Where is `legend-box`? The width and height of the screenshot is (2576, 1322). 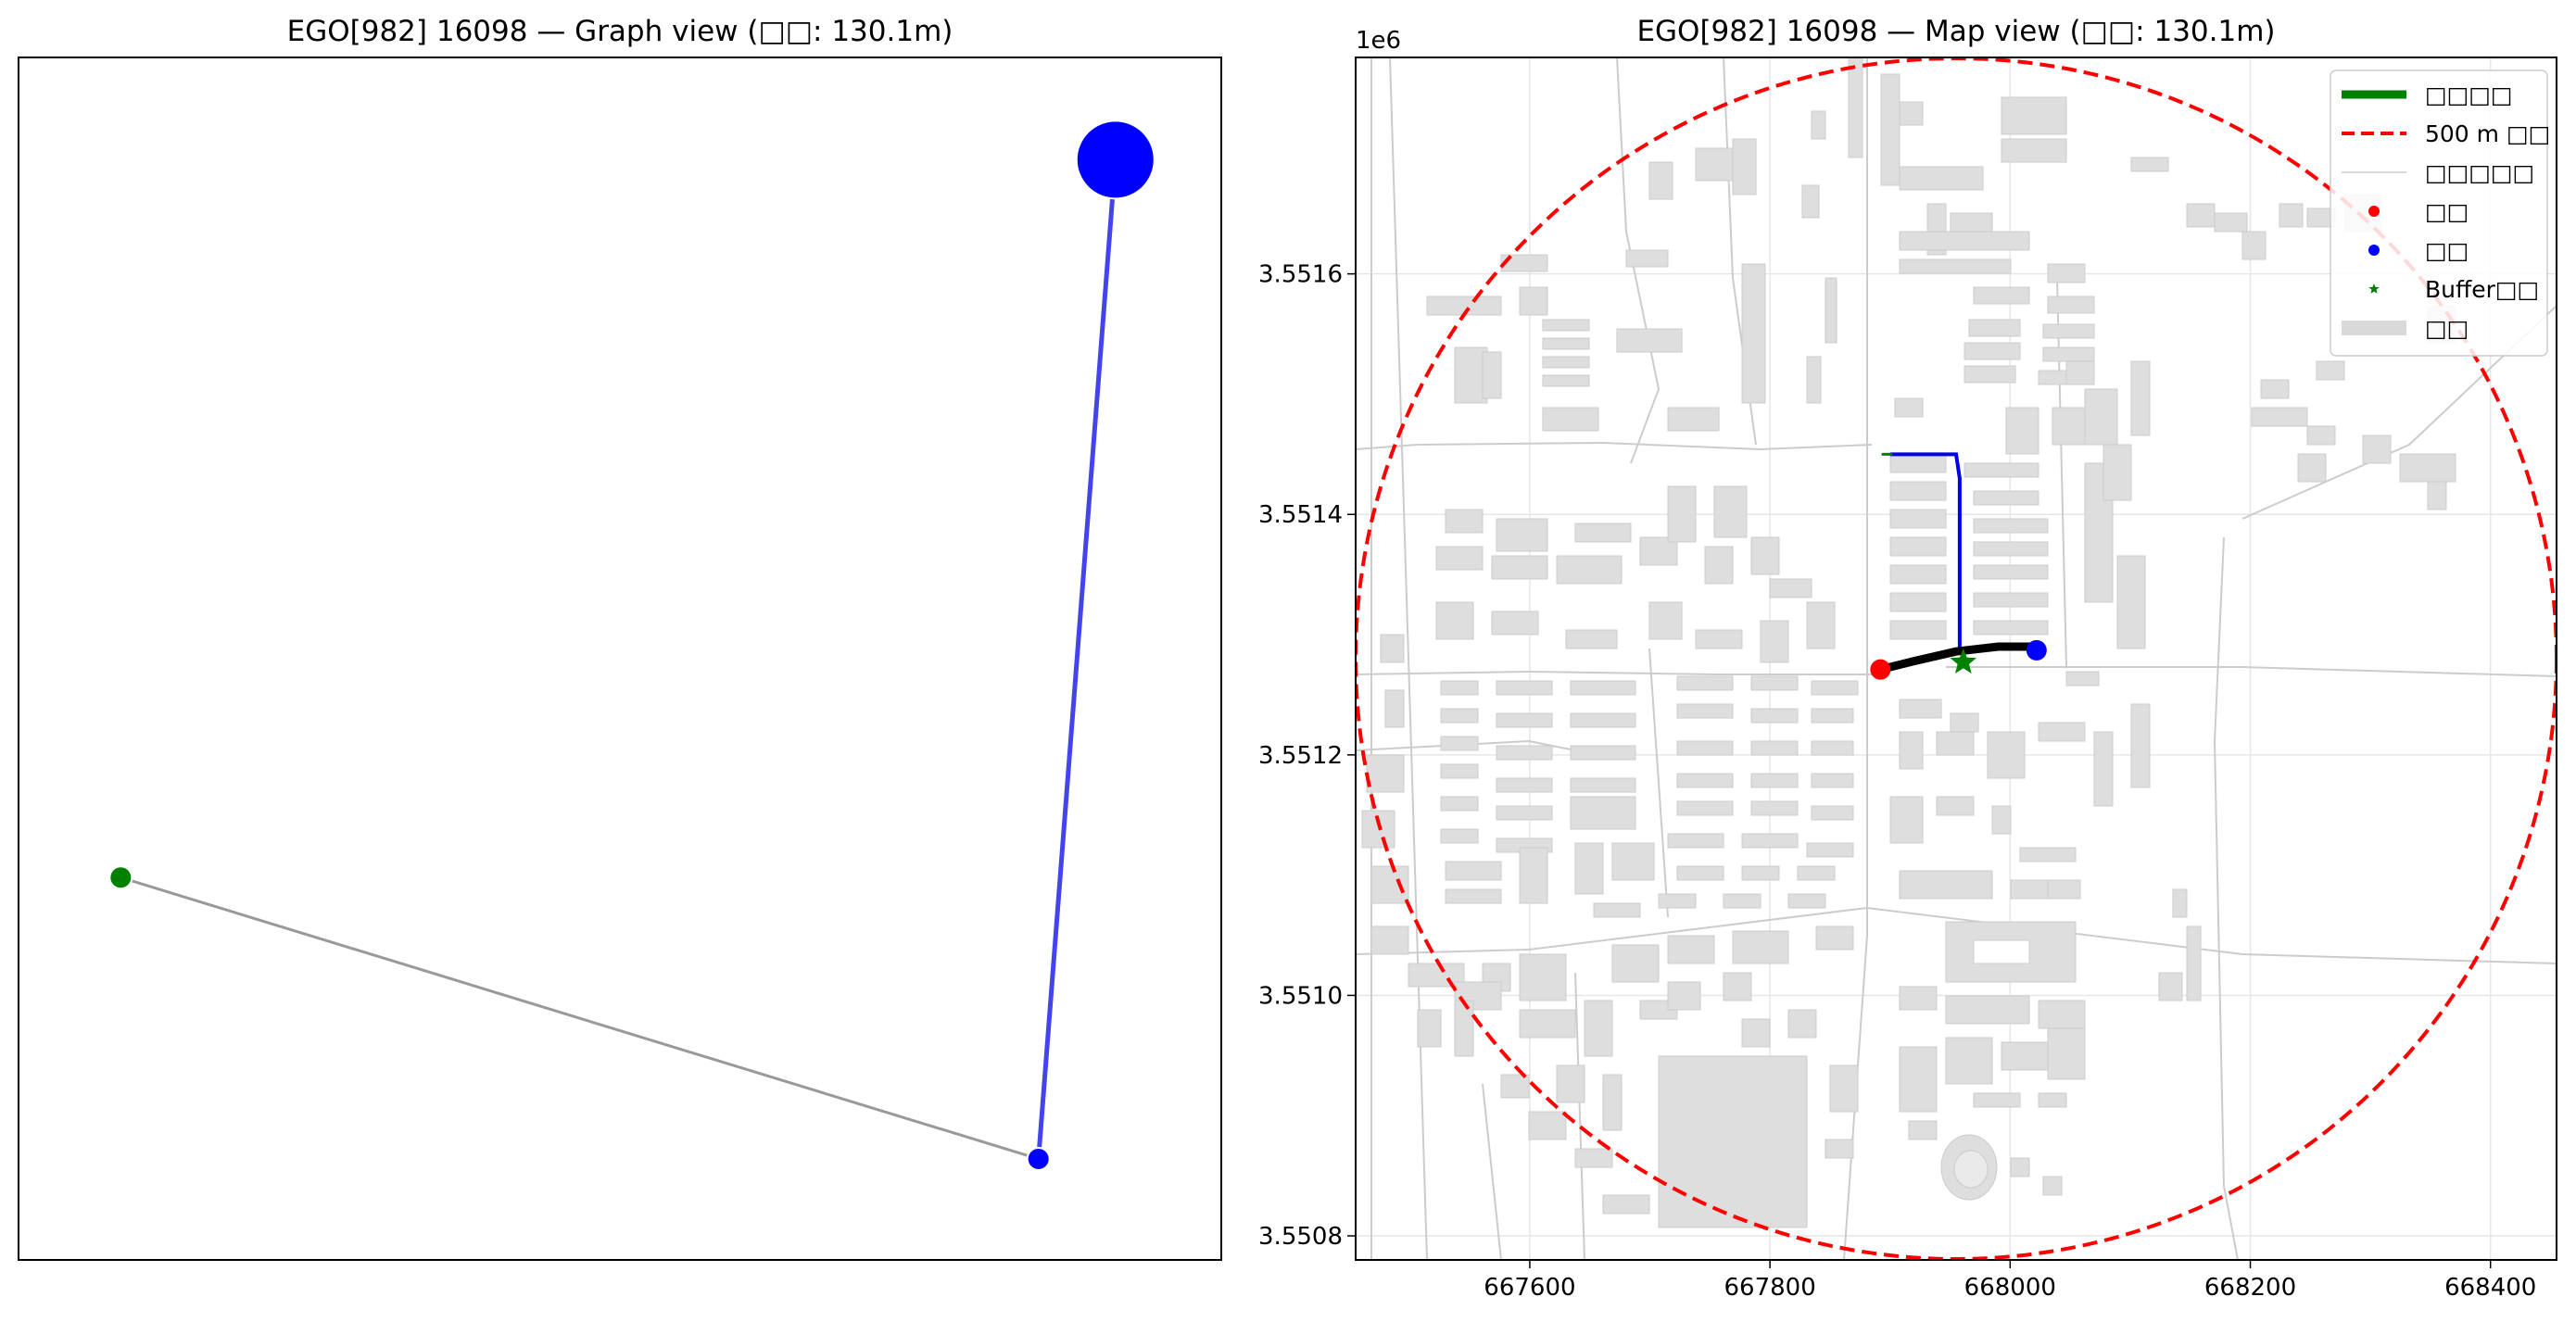
legend-box is located at coordinates (2439, 213).